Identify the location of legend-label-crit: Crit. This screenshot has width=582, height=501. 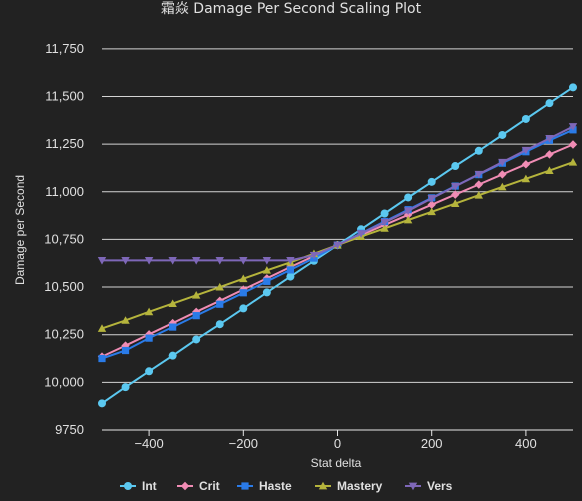
(209, 486).